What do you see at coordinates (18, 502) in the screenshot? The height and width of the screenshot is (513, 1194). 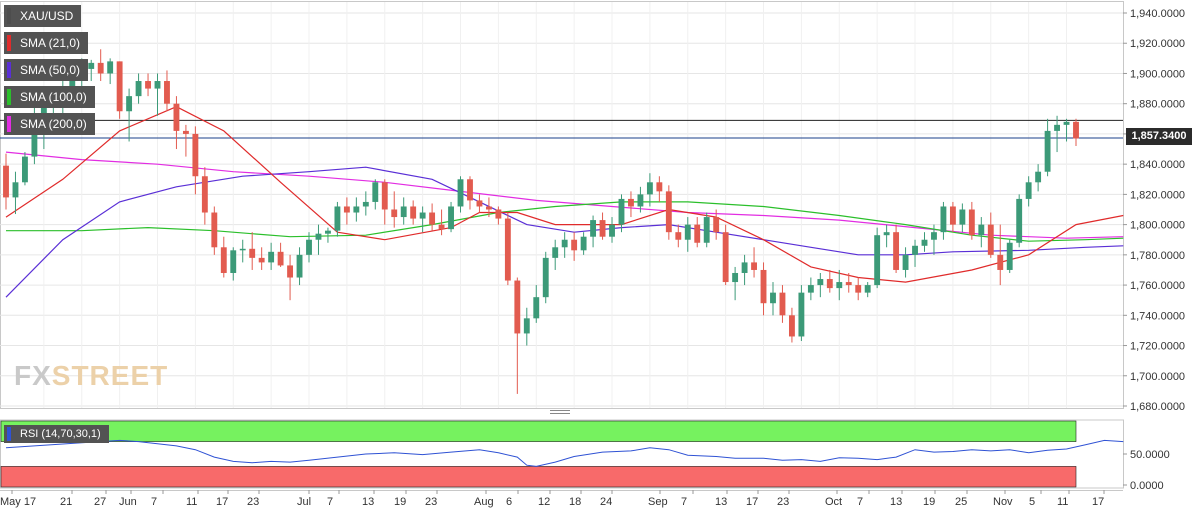 I see `x-tick-label: May 17` at bounding box center [18, 502].